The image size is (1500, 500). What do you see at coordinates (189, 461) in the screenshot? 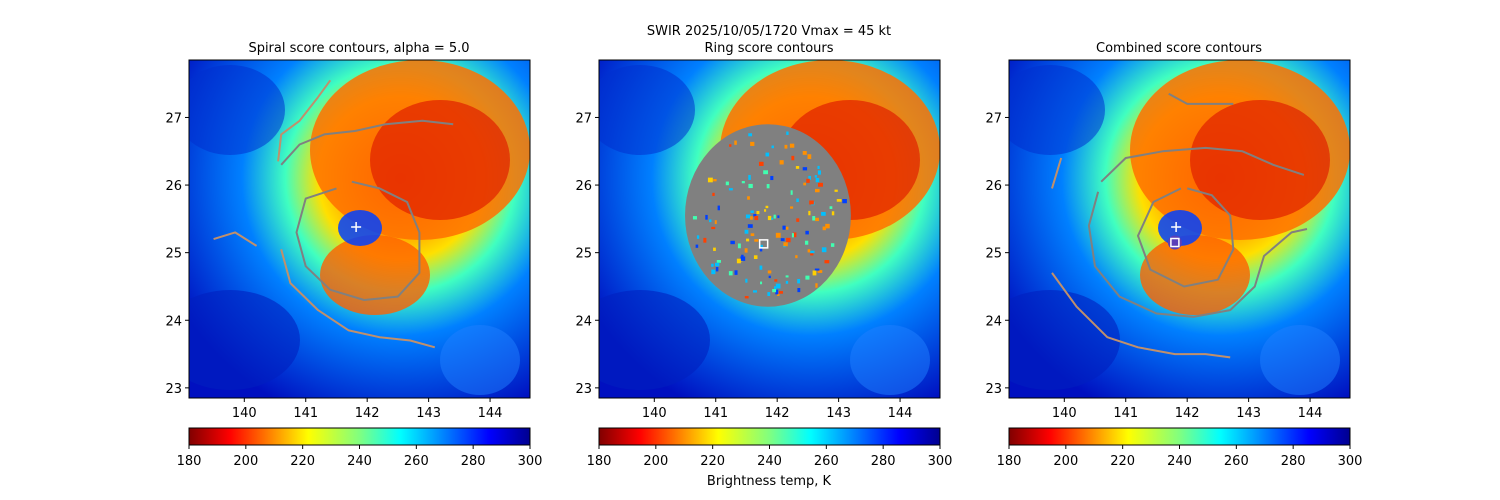
I see `colorbar-tick-label: 180` at bounding box center [189, 461].